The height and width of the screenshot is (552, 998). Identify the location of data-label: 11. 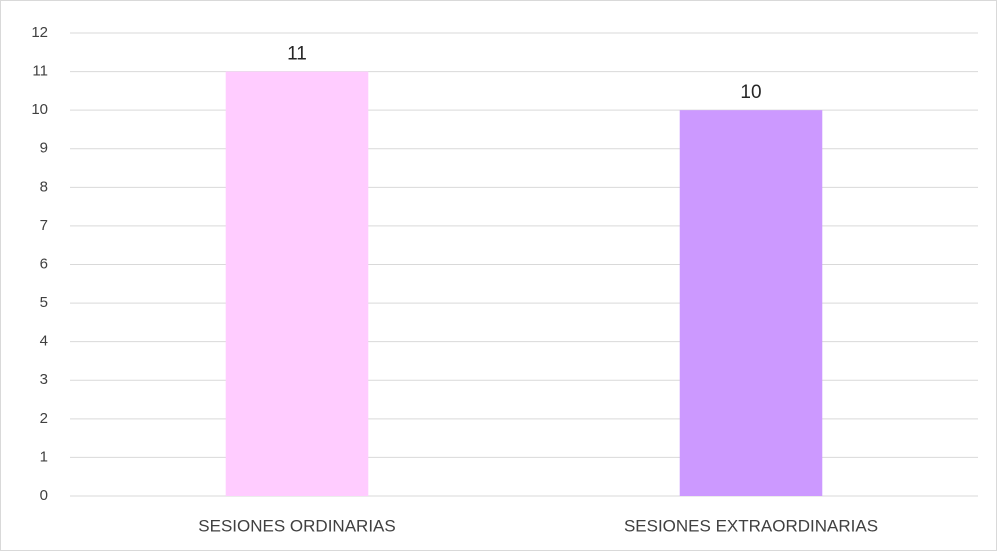
(297, 54).